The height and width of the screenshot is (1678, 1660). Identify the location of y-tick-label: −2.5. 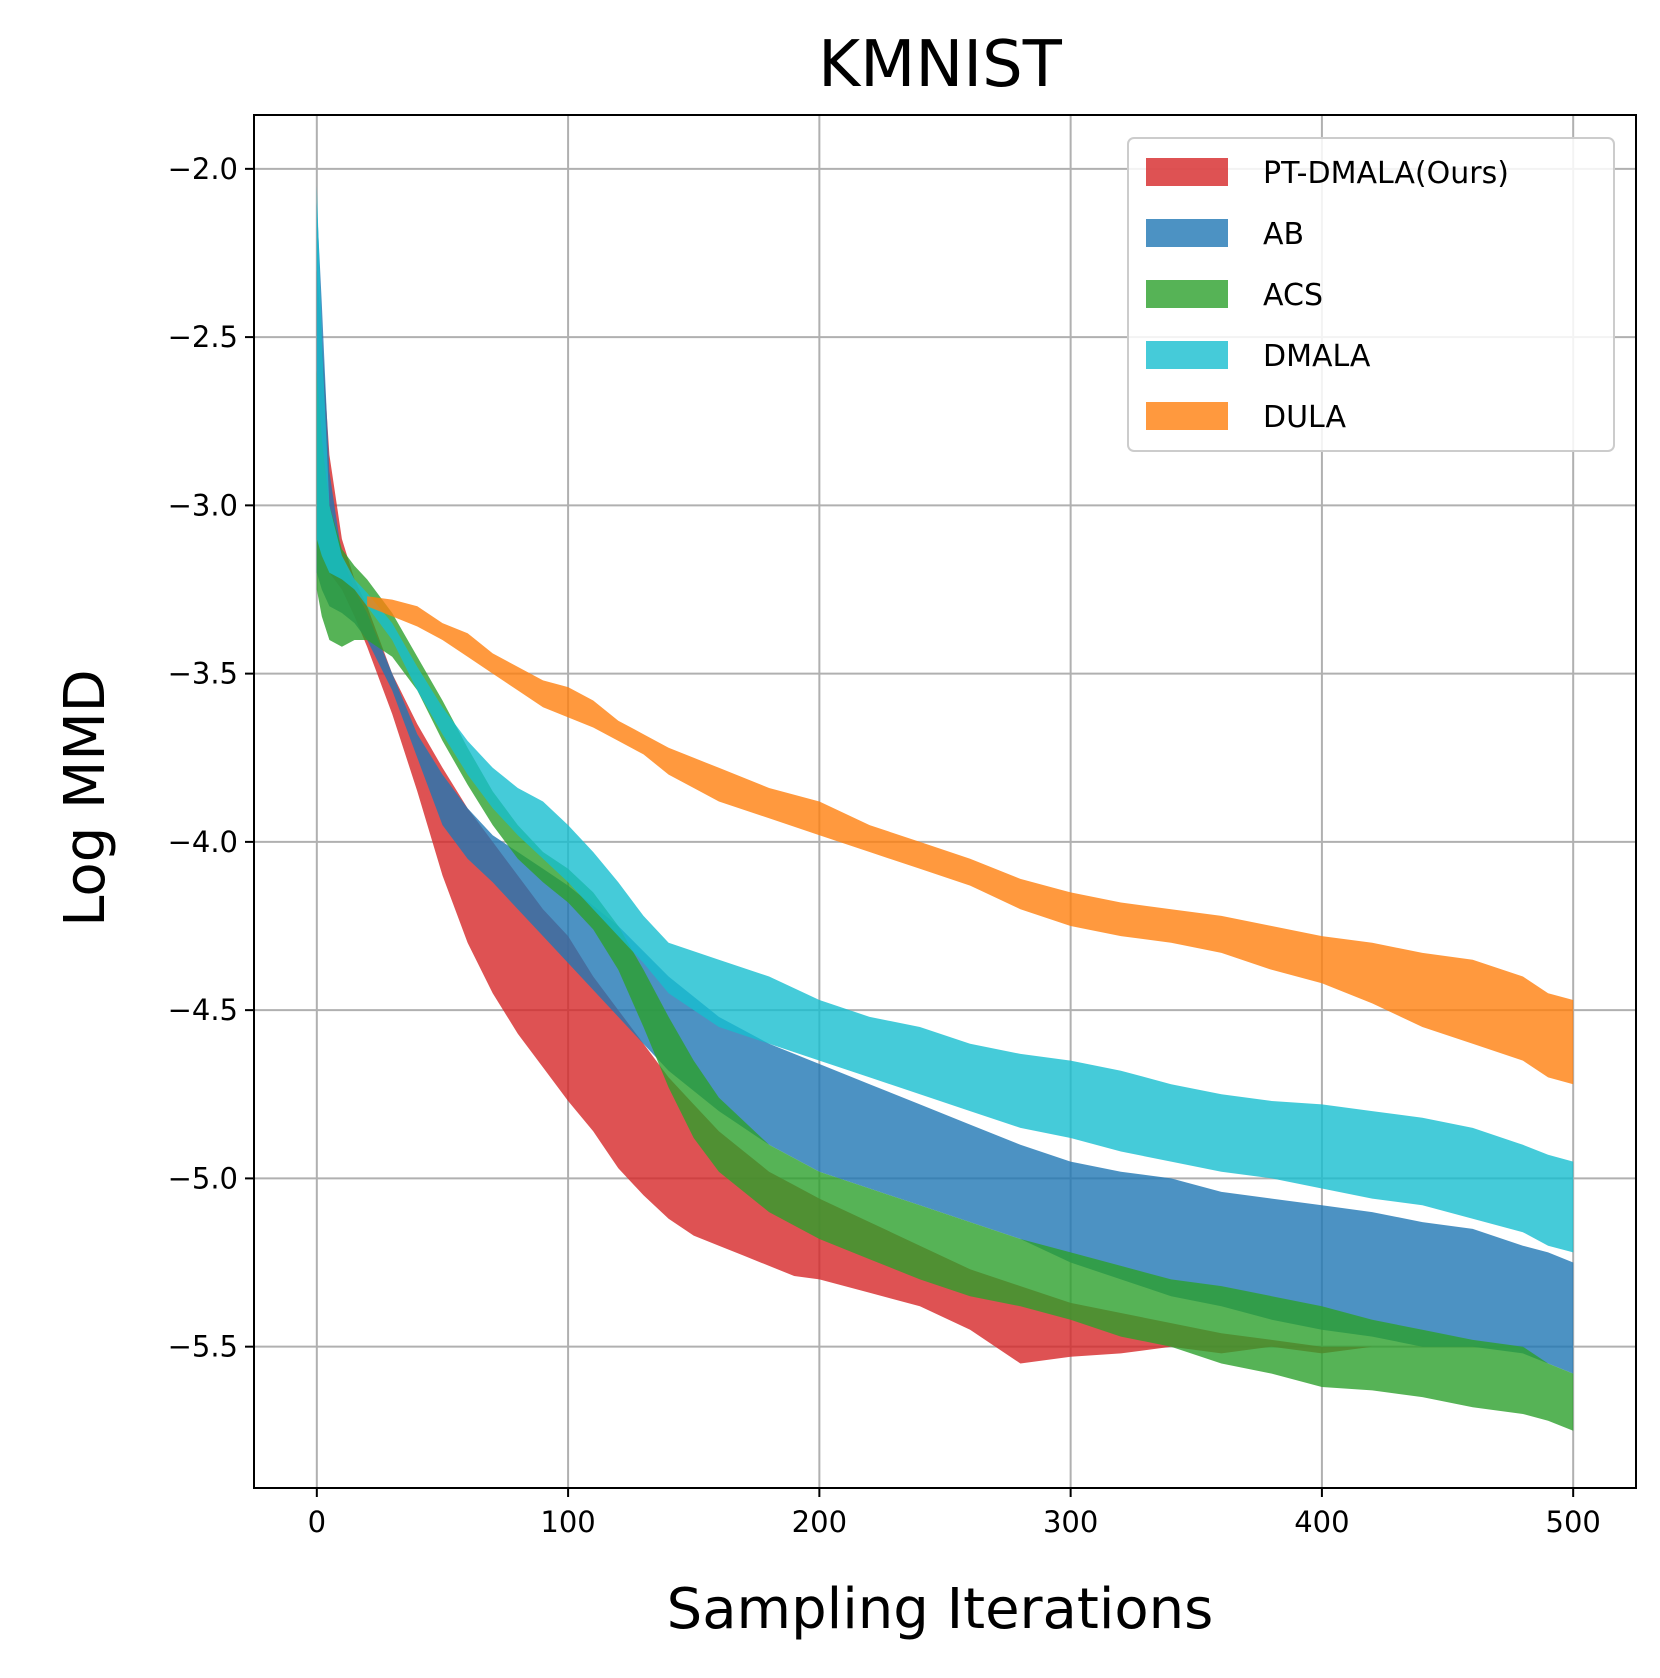
(203, 337).